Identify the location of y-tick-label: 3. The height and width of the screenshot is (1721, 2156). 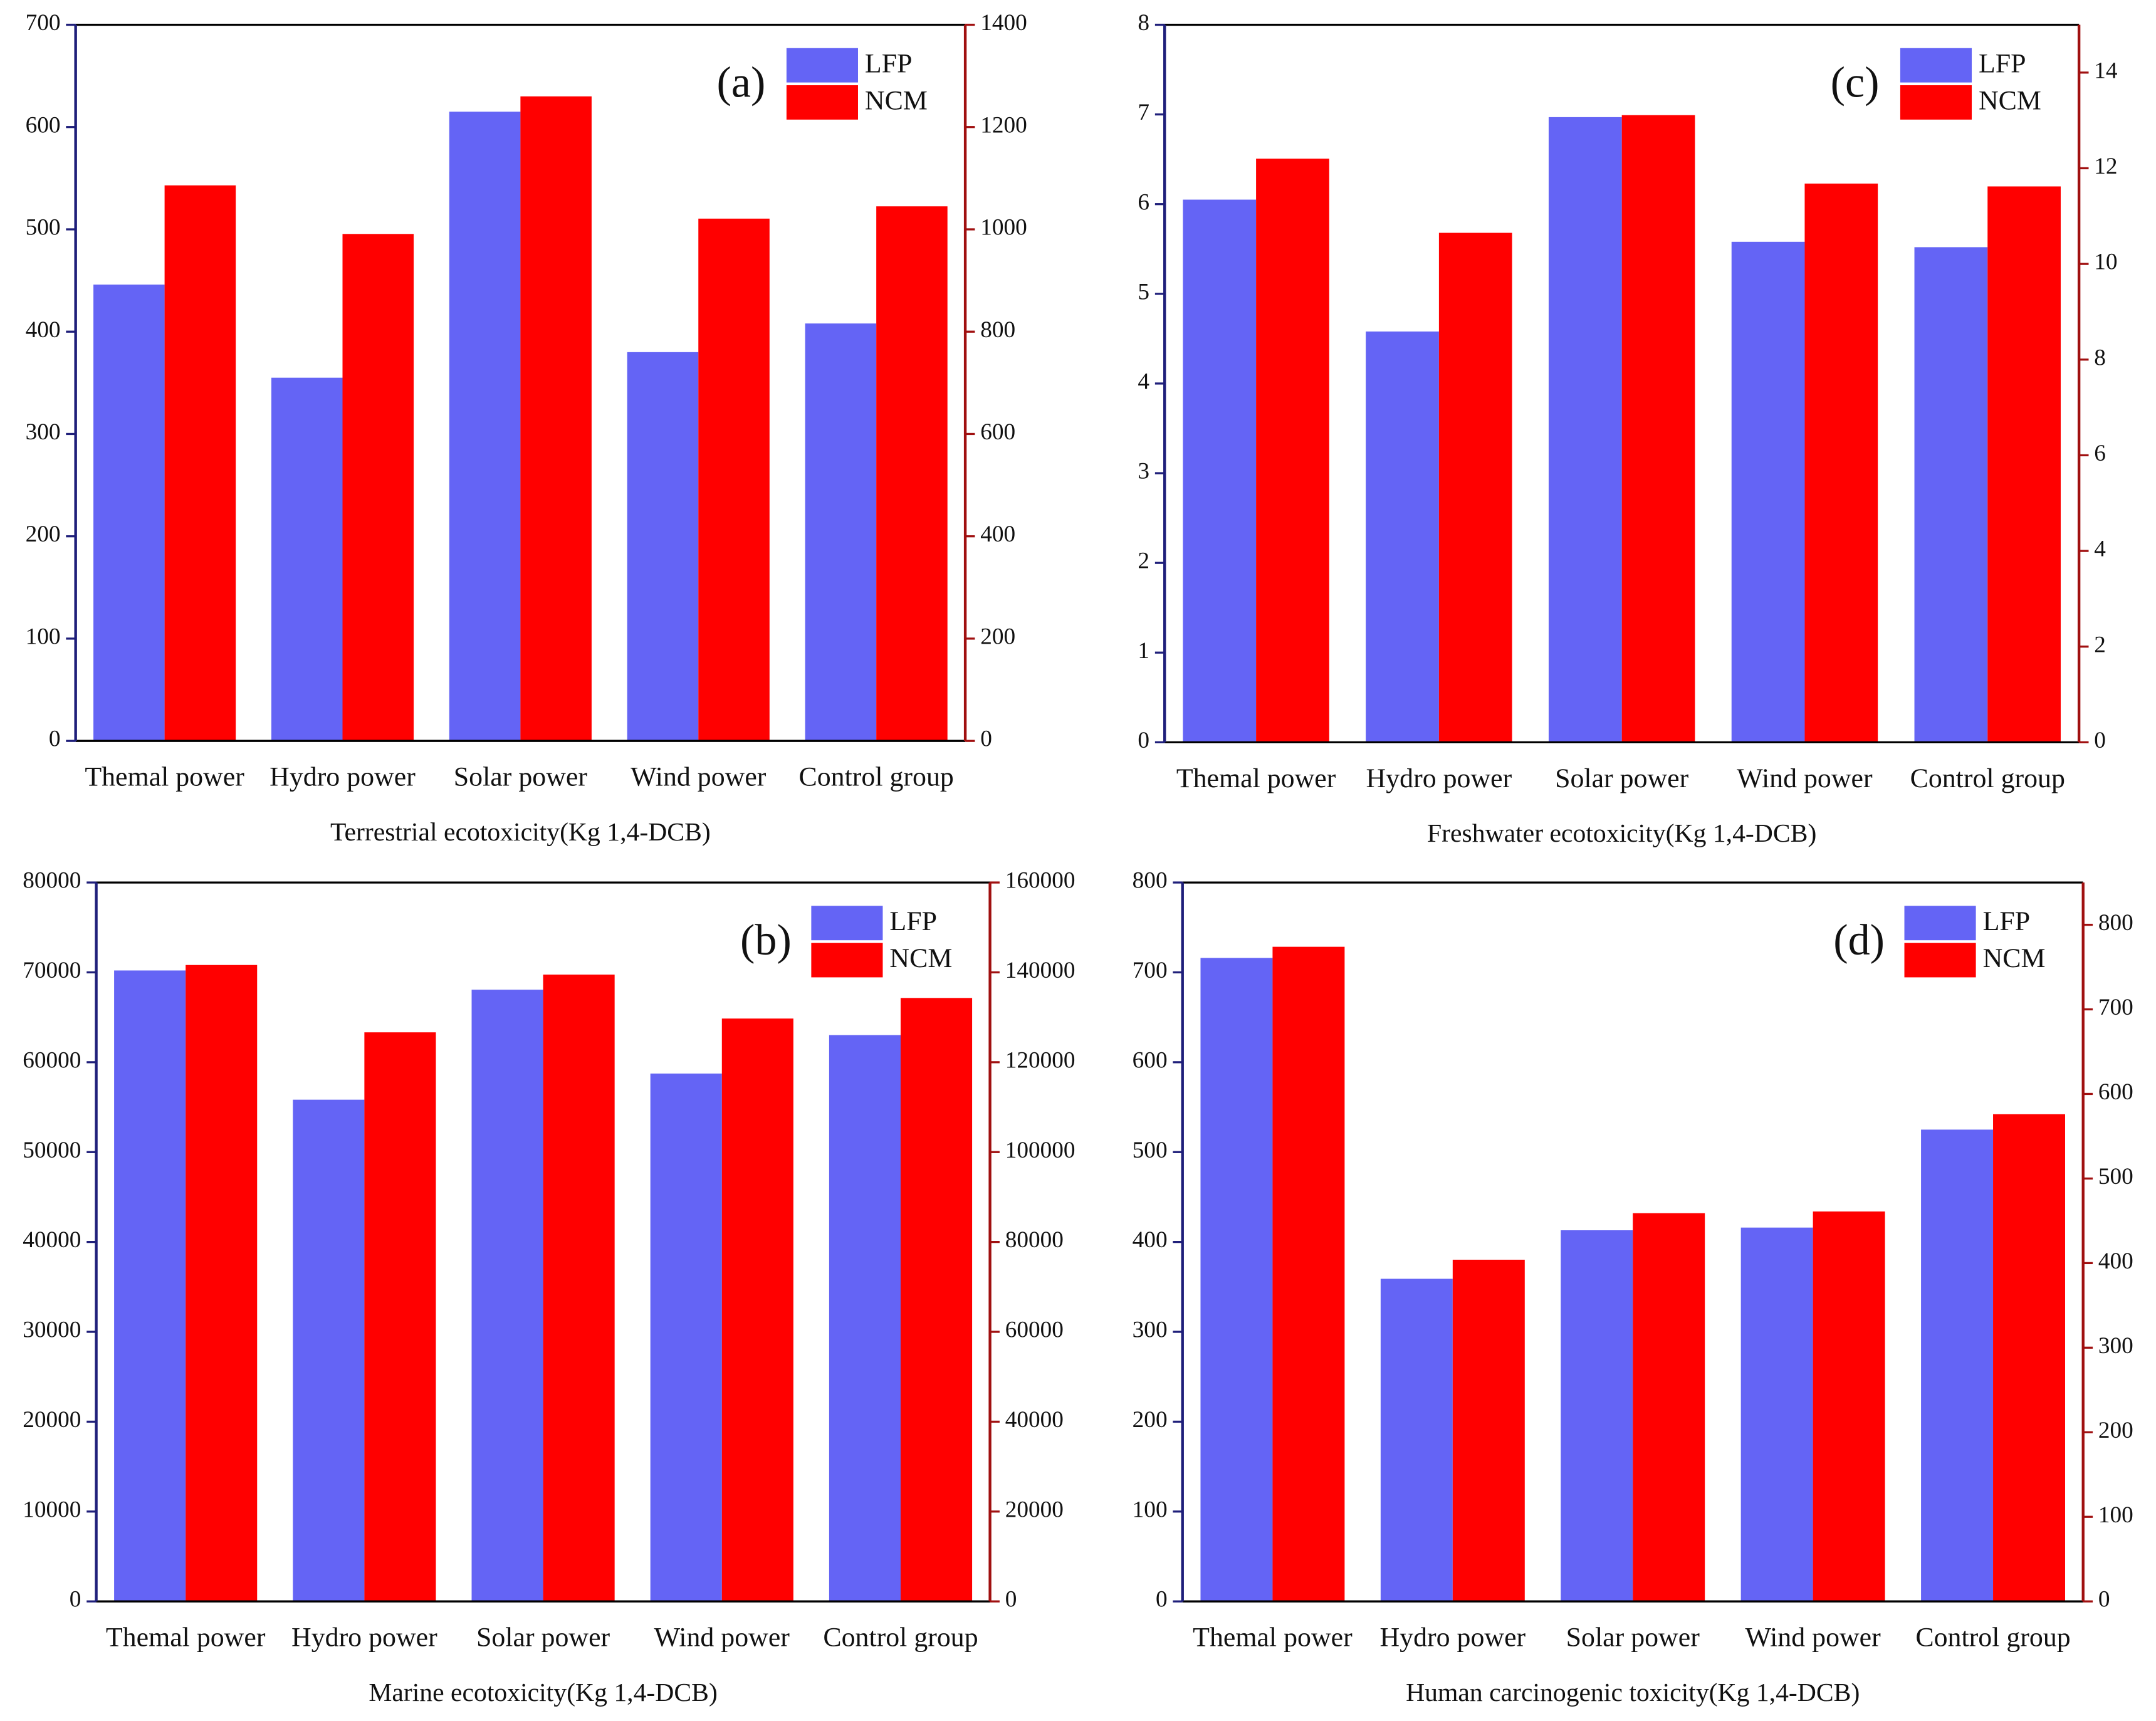
(1143, 472).